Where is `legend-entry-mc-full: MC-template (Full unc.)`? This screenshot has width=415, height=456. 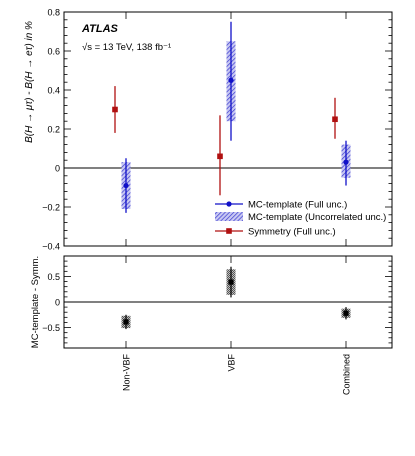 legend-entry-mc-full: MC-template (Full unc.) is located at coordinates (281, 205).